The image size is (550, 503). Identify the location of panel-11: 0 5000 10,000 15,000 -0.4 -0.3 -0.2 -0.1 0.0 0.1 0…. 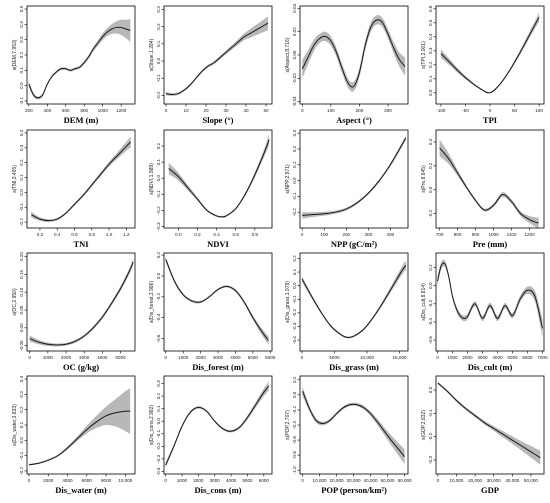
(347, 312).